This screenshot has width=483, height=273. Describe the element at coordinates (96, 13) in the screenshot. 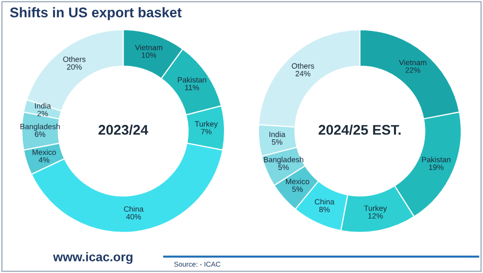

I see `chart-title: Shifts in US export basket` at that location.